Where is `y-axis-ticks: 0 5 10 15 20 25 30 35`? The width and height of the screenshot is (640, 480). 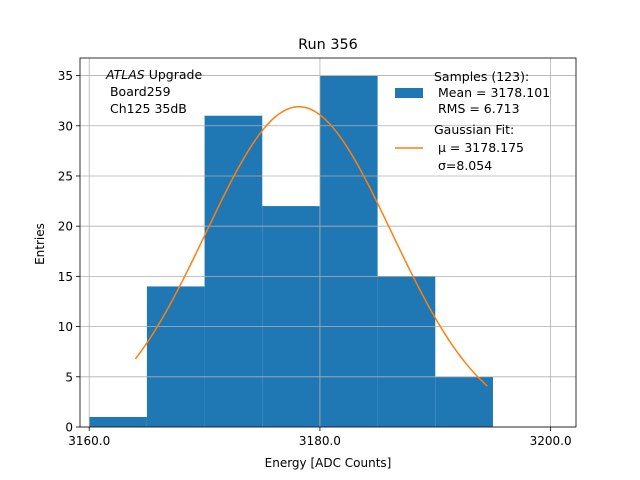 y-axis-ticks: 0 5 10 15 20 25 30 35 is located at coordinates (69, 252).